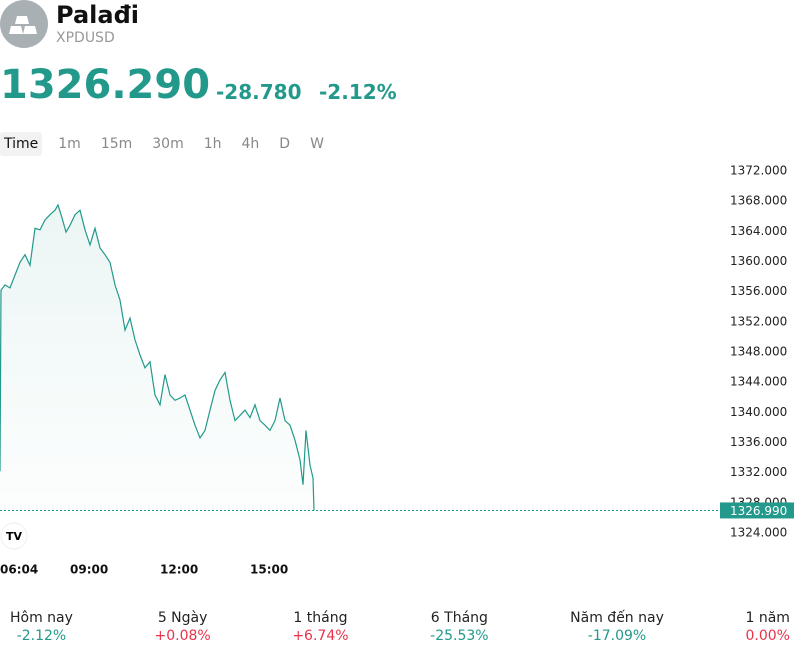 The image size is (800, 658). Describe the element at coordinates (41, 636) in the screenshot. I see `period-value: -2.12%` at that location.